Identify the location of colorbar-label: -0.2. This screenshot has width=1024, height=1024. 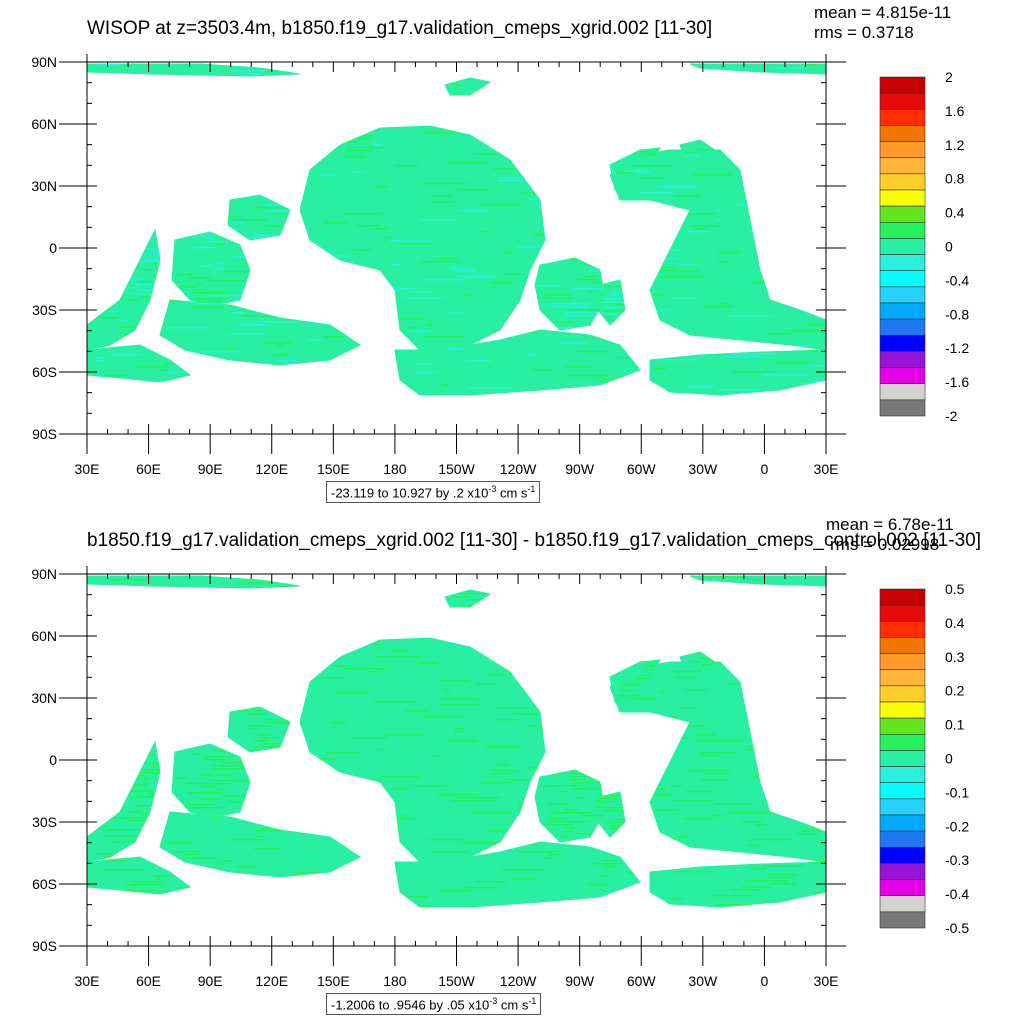
(957, 826).